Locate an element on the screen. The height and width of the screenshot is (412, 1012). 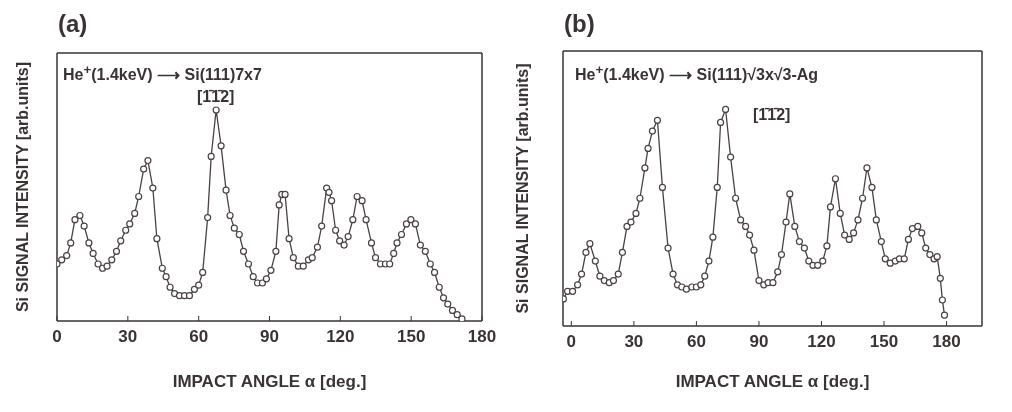
text: He$^{+}$(1.4keV) ⟶ Si(111)√3x√3-Ag is located at coordinates (697, 73).